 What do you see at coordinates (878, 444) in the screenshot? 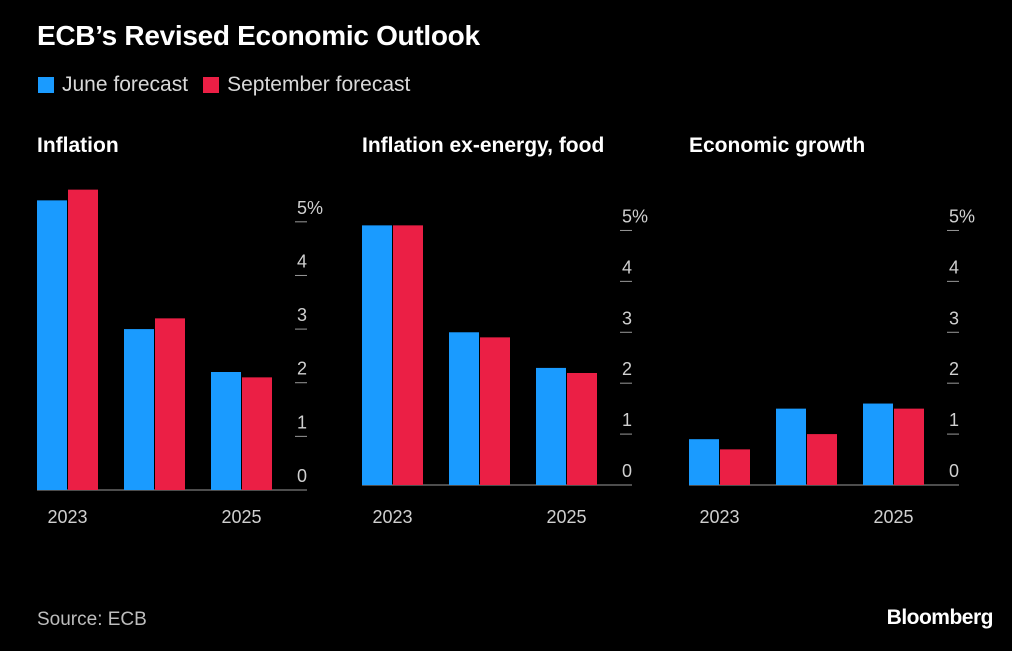
I see `growth-bar-2025-june` at bounding box center [878, 444].